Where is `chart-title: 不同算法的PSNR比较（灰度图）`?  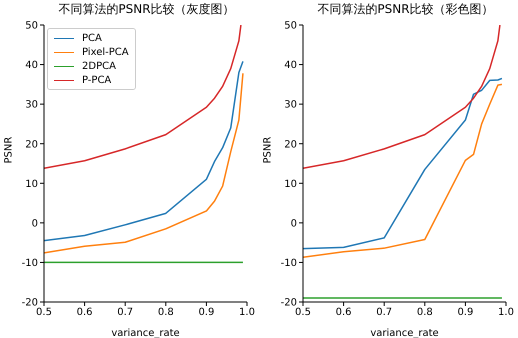
chart-title: 不同算法的PSNR比较（灰度图） is located at coordinates (146, 9).